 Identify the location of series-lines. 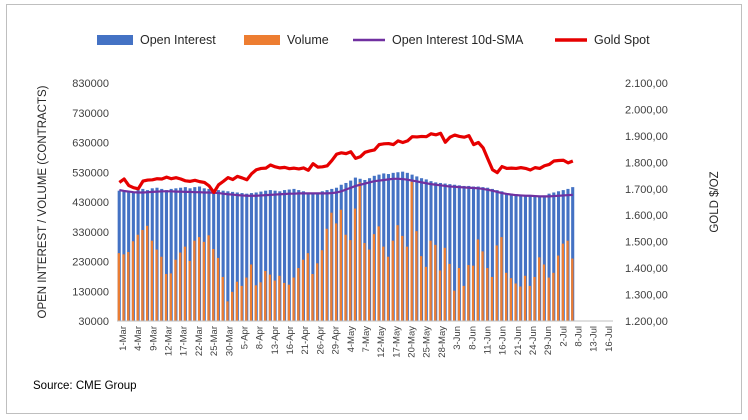
(346, 164).